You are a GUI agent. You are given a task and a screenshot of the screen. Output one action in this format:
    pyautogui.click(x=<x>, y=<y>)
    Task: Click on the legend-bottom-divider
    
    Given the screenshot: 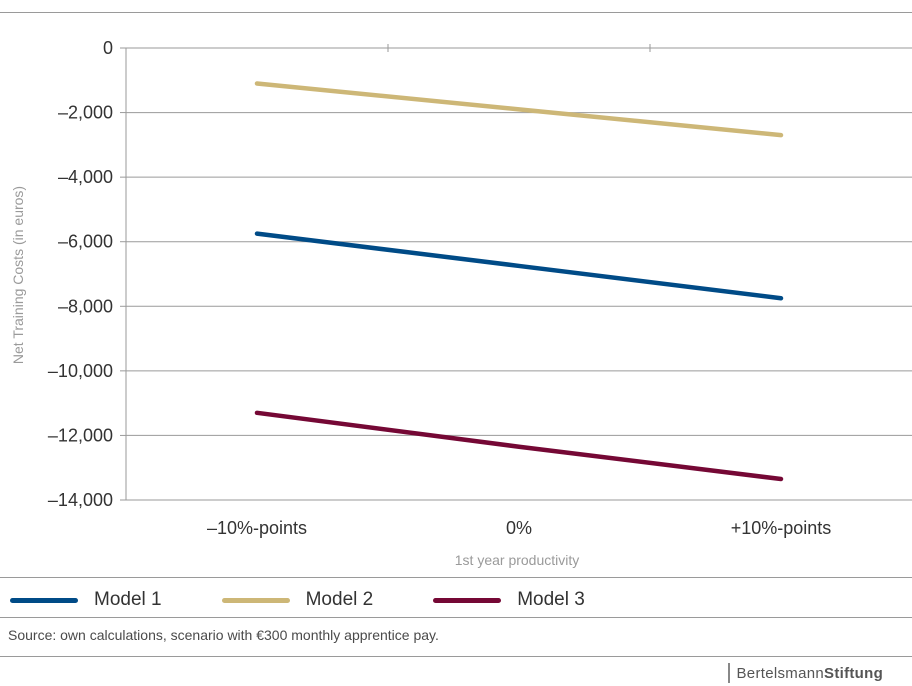 What is the action you would take?
    pyautogui.click(x=456, y=617)
    